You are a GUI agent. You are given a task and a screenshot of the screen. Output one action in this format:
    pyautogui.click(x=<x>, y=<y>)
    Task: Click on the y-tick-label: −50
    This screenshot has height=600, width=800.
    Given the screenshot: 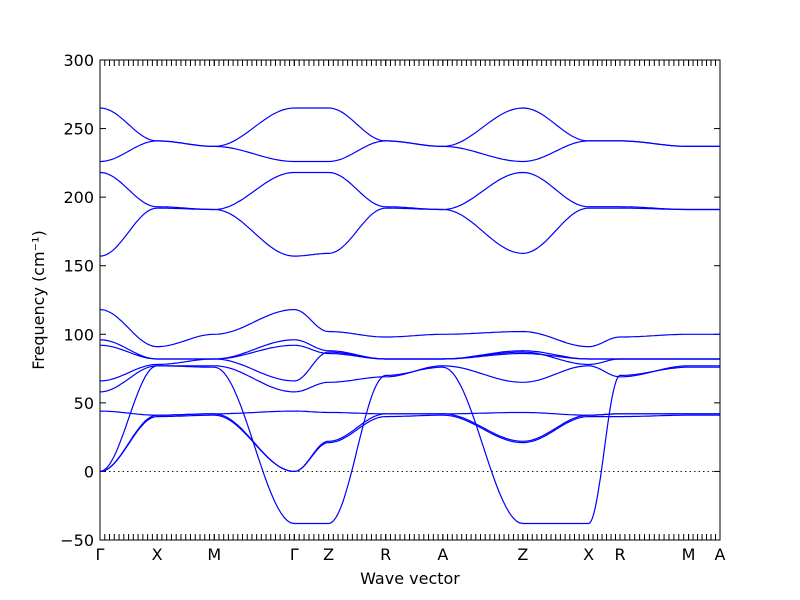 What is the action you would take?
    pyautogui.click(x=77, y=540)
    